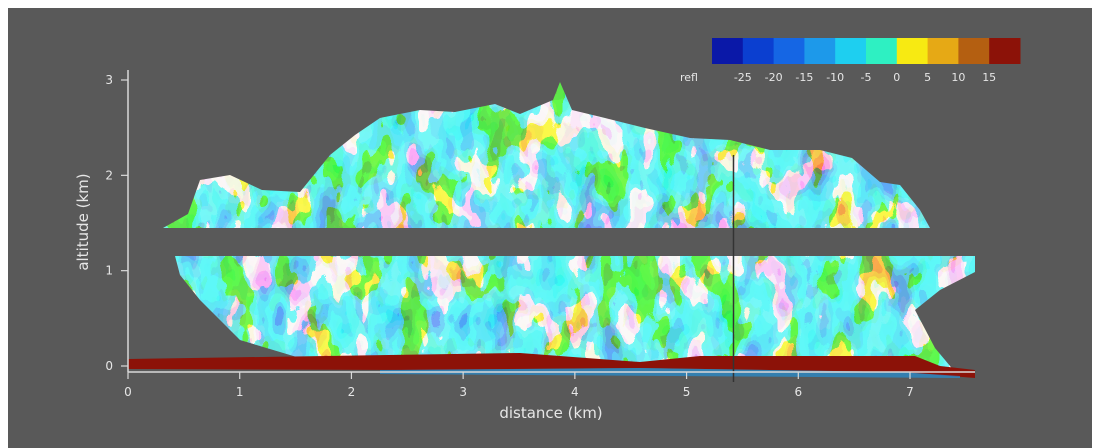 Image resolution: width=1100 pixels, height=448 pixels. Describe the element at coordinates (804, 77) in the screenshot. I see `colorbar-tick-label: -15` at that location.